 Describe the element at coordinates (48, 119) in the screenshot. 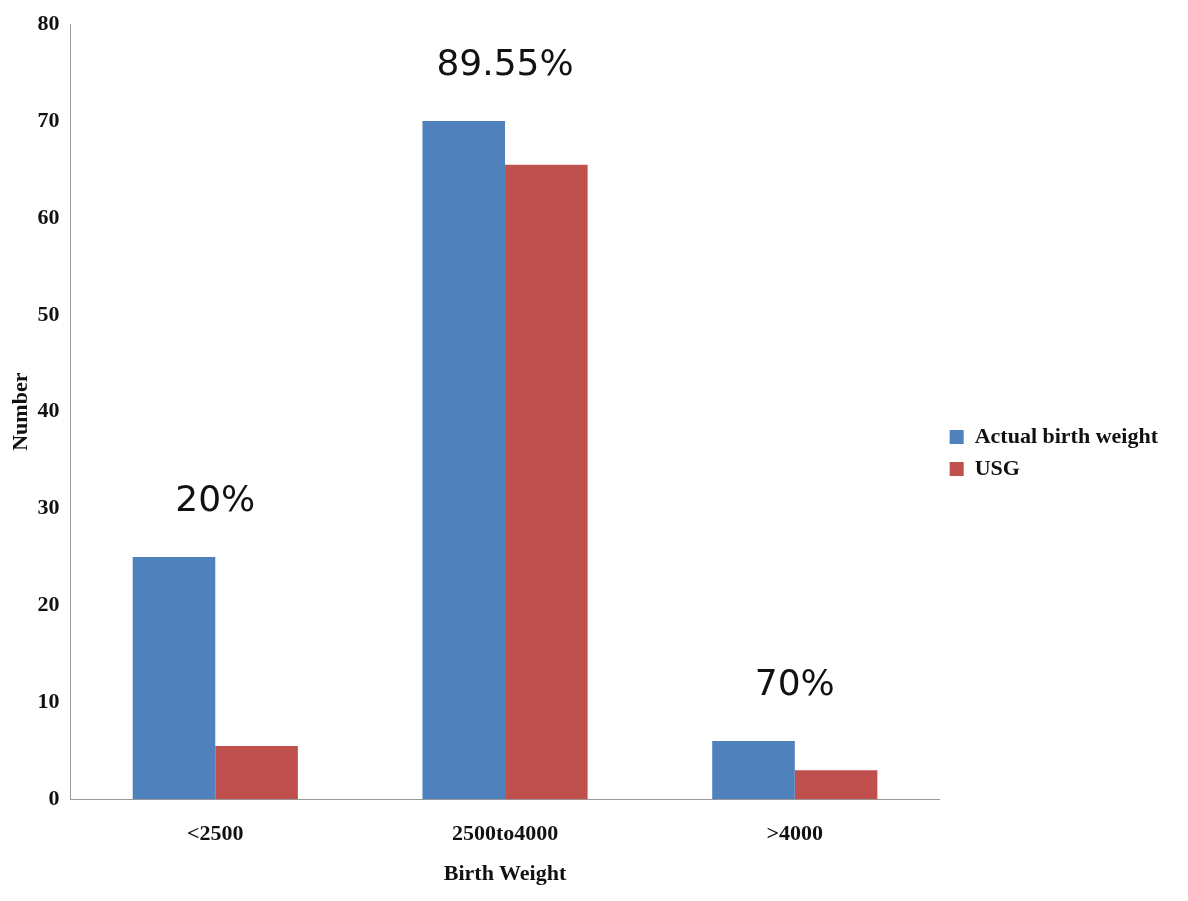

I see `y-tick-label: 70` at that location.